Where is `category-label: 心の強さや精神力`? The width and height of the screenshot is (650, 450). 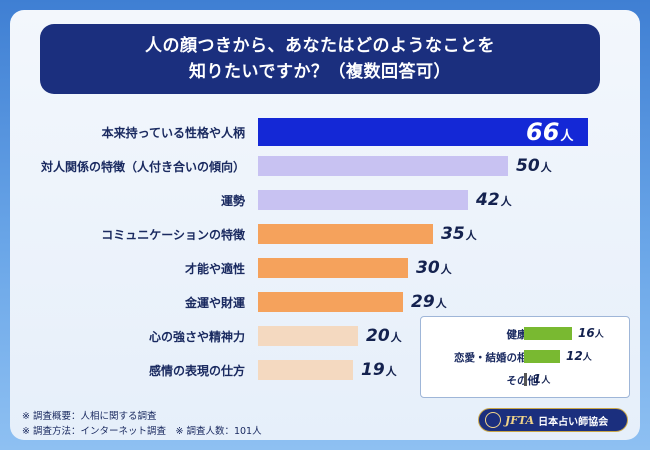
category-label: 心の強さや精神力 is located at coordinates (196, 337).